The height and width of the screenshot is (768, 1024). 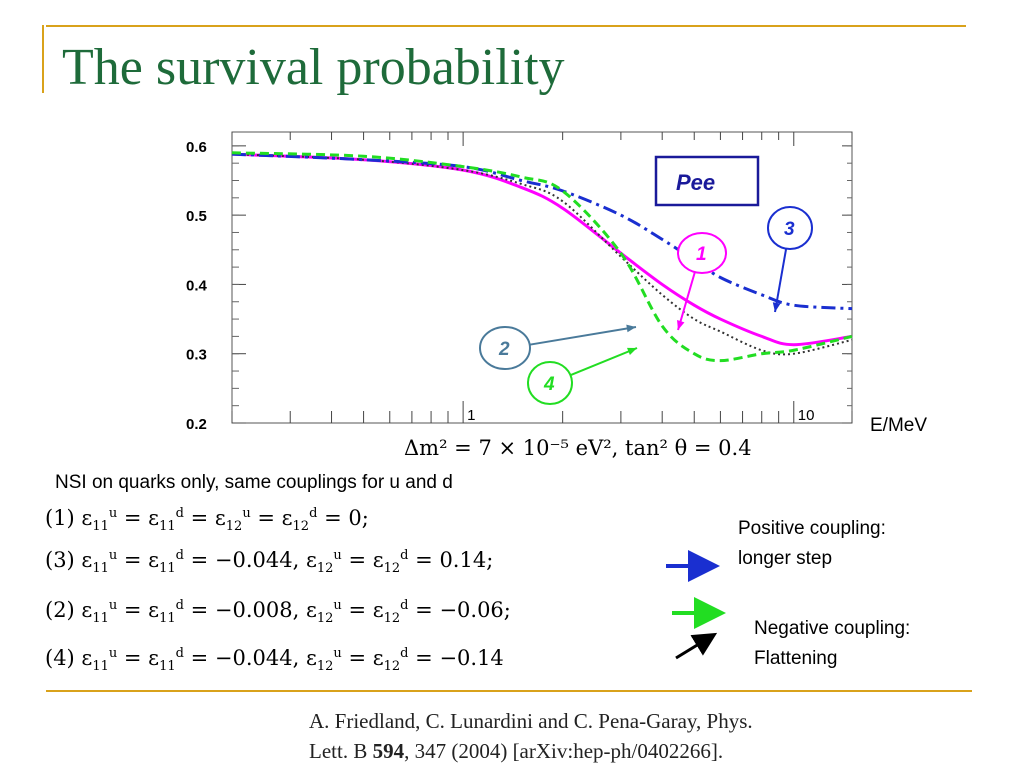 I want to click on case-tag: (3), so click(x=60, y=560).